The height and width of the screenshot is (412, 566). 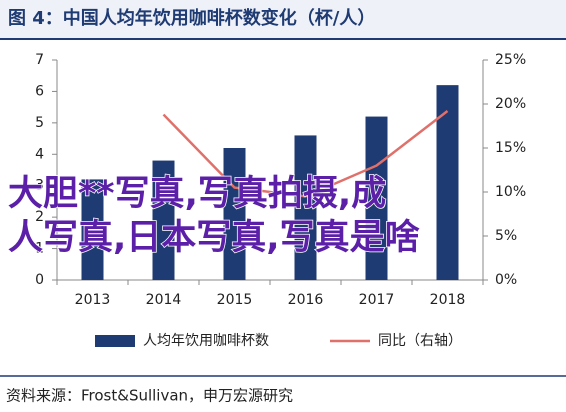 What do you see at coordinates (510, 148) in the screenshot?
I see `y2-tick-label: 15%` at bounding box center [510, 148].